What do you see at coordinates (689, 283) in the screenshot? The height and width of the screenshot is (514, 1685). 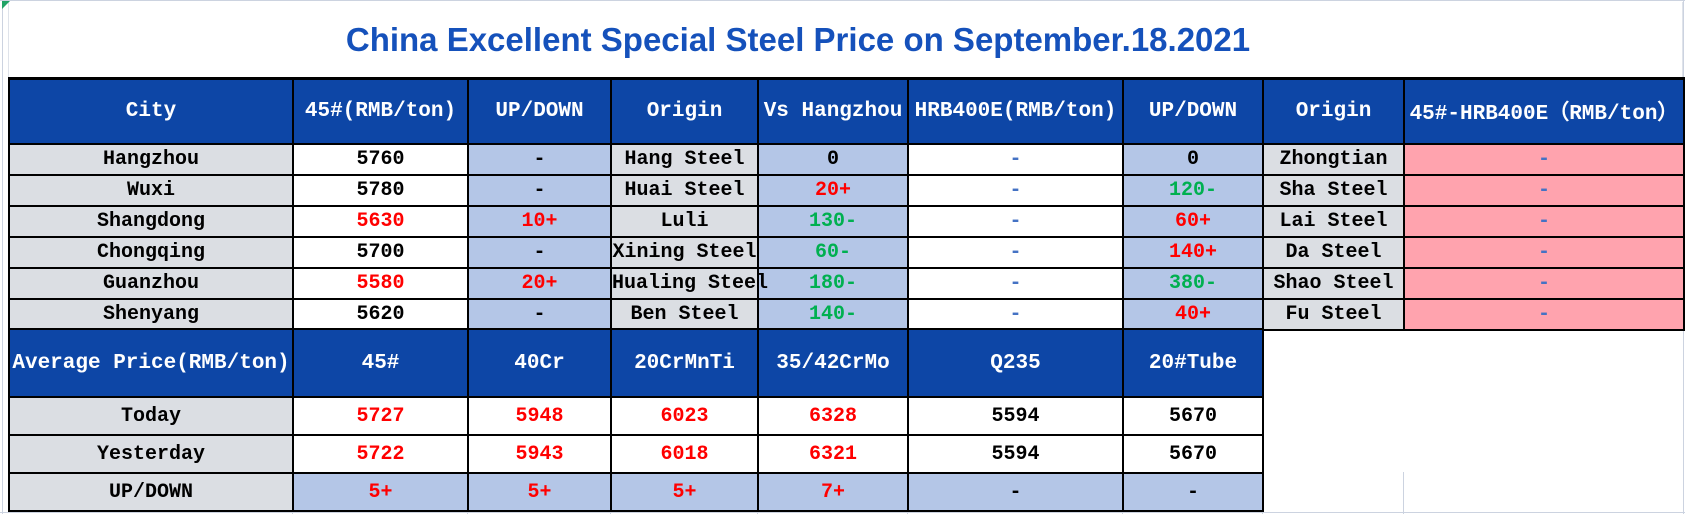 I see `origin-cell: Hualing Steel` at bounding box center [689, 283].